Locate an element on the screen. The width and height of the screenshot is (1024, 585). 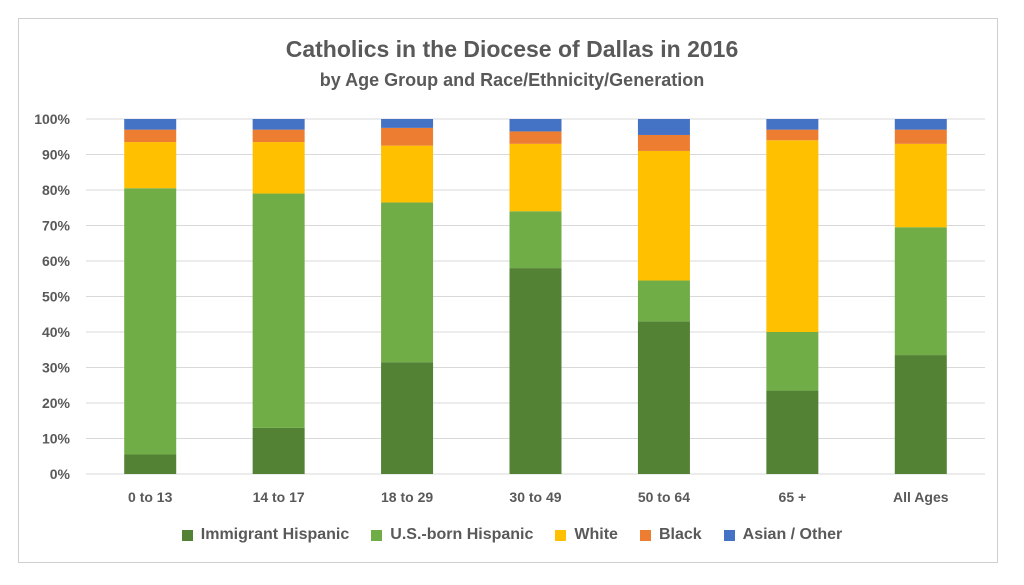
y-tick-label: 20% is located at coordinates (56, 403).